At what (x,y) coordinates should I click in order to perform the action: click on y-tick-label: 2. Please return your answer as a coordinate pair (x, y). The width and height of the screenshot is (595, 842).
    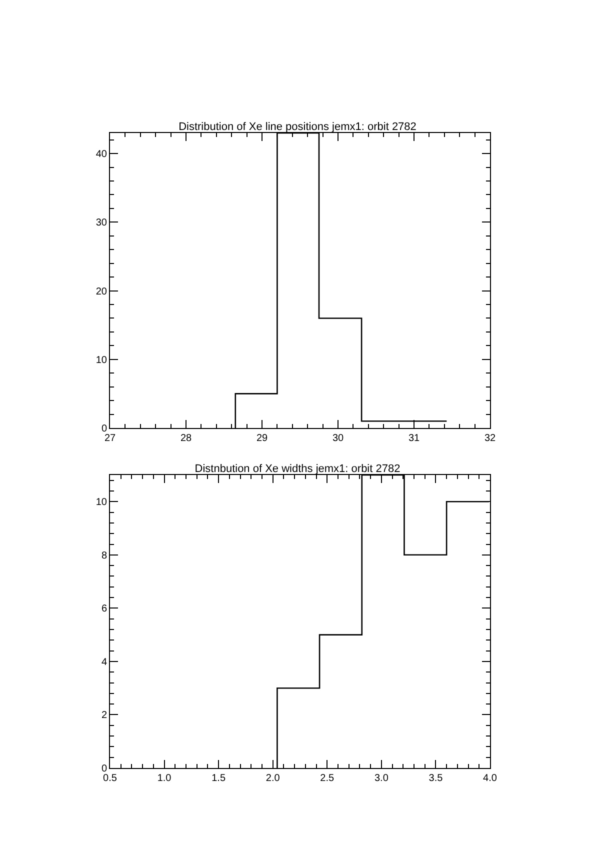
    Looking at the image, I should click on (104, 716).